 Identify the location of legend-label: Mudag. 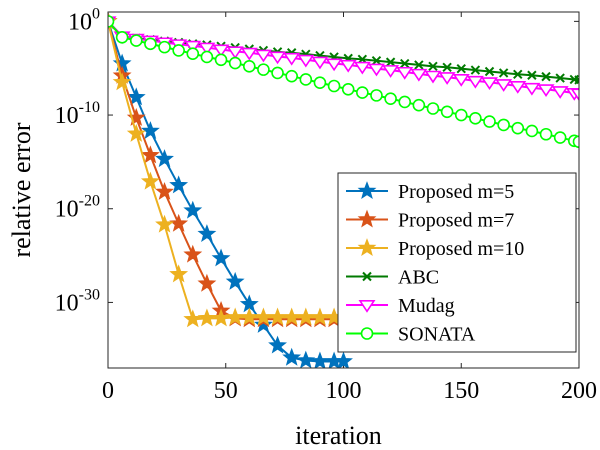
(426, 306).